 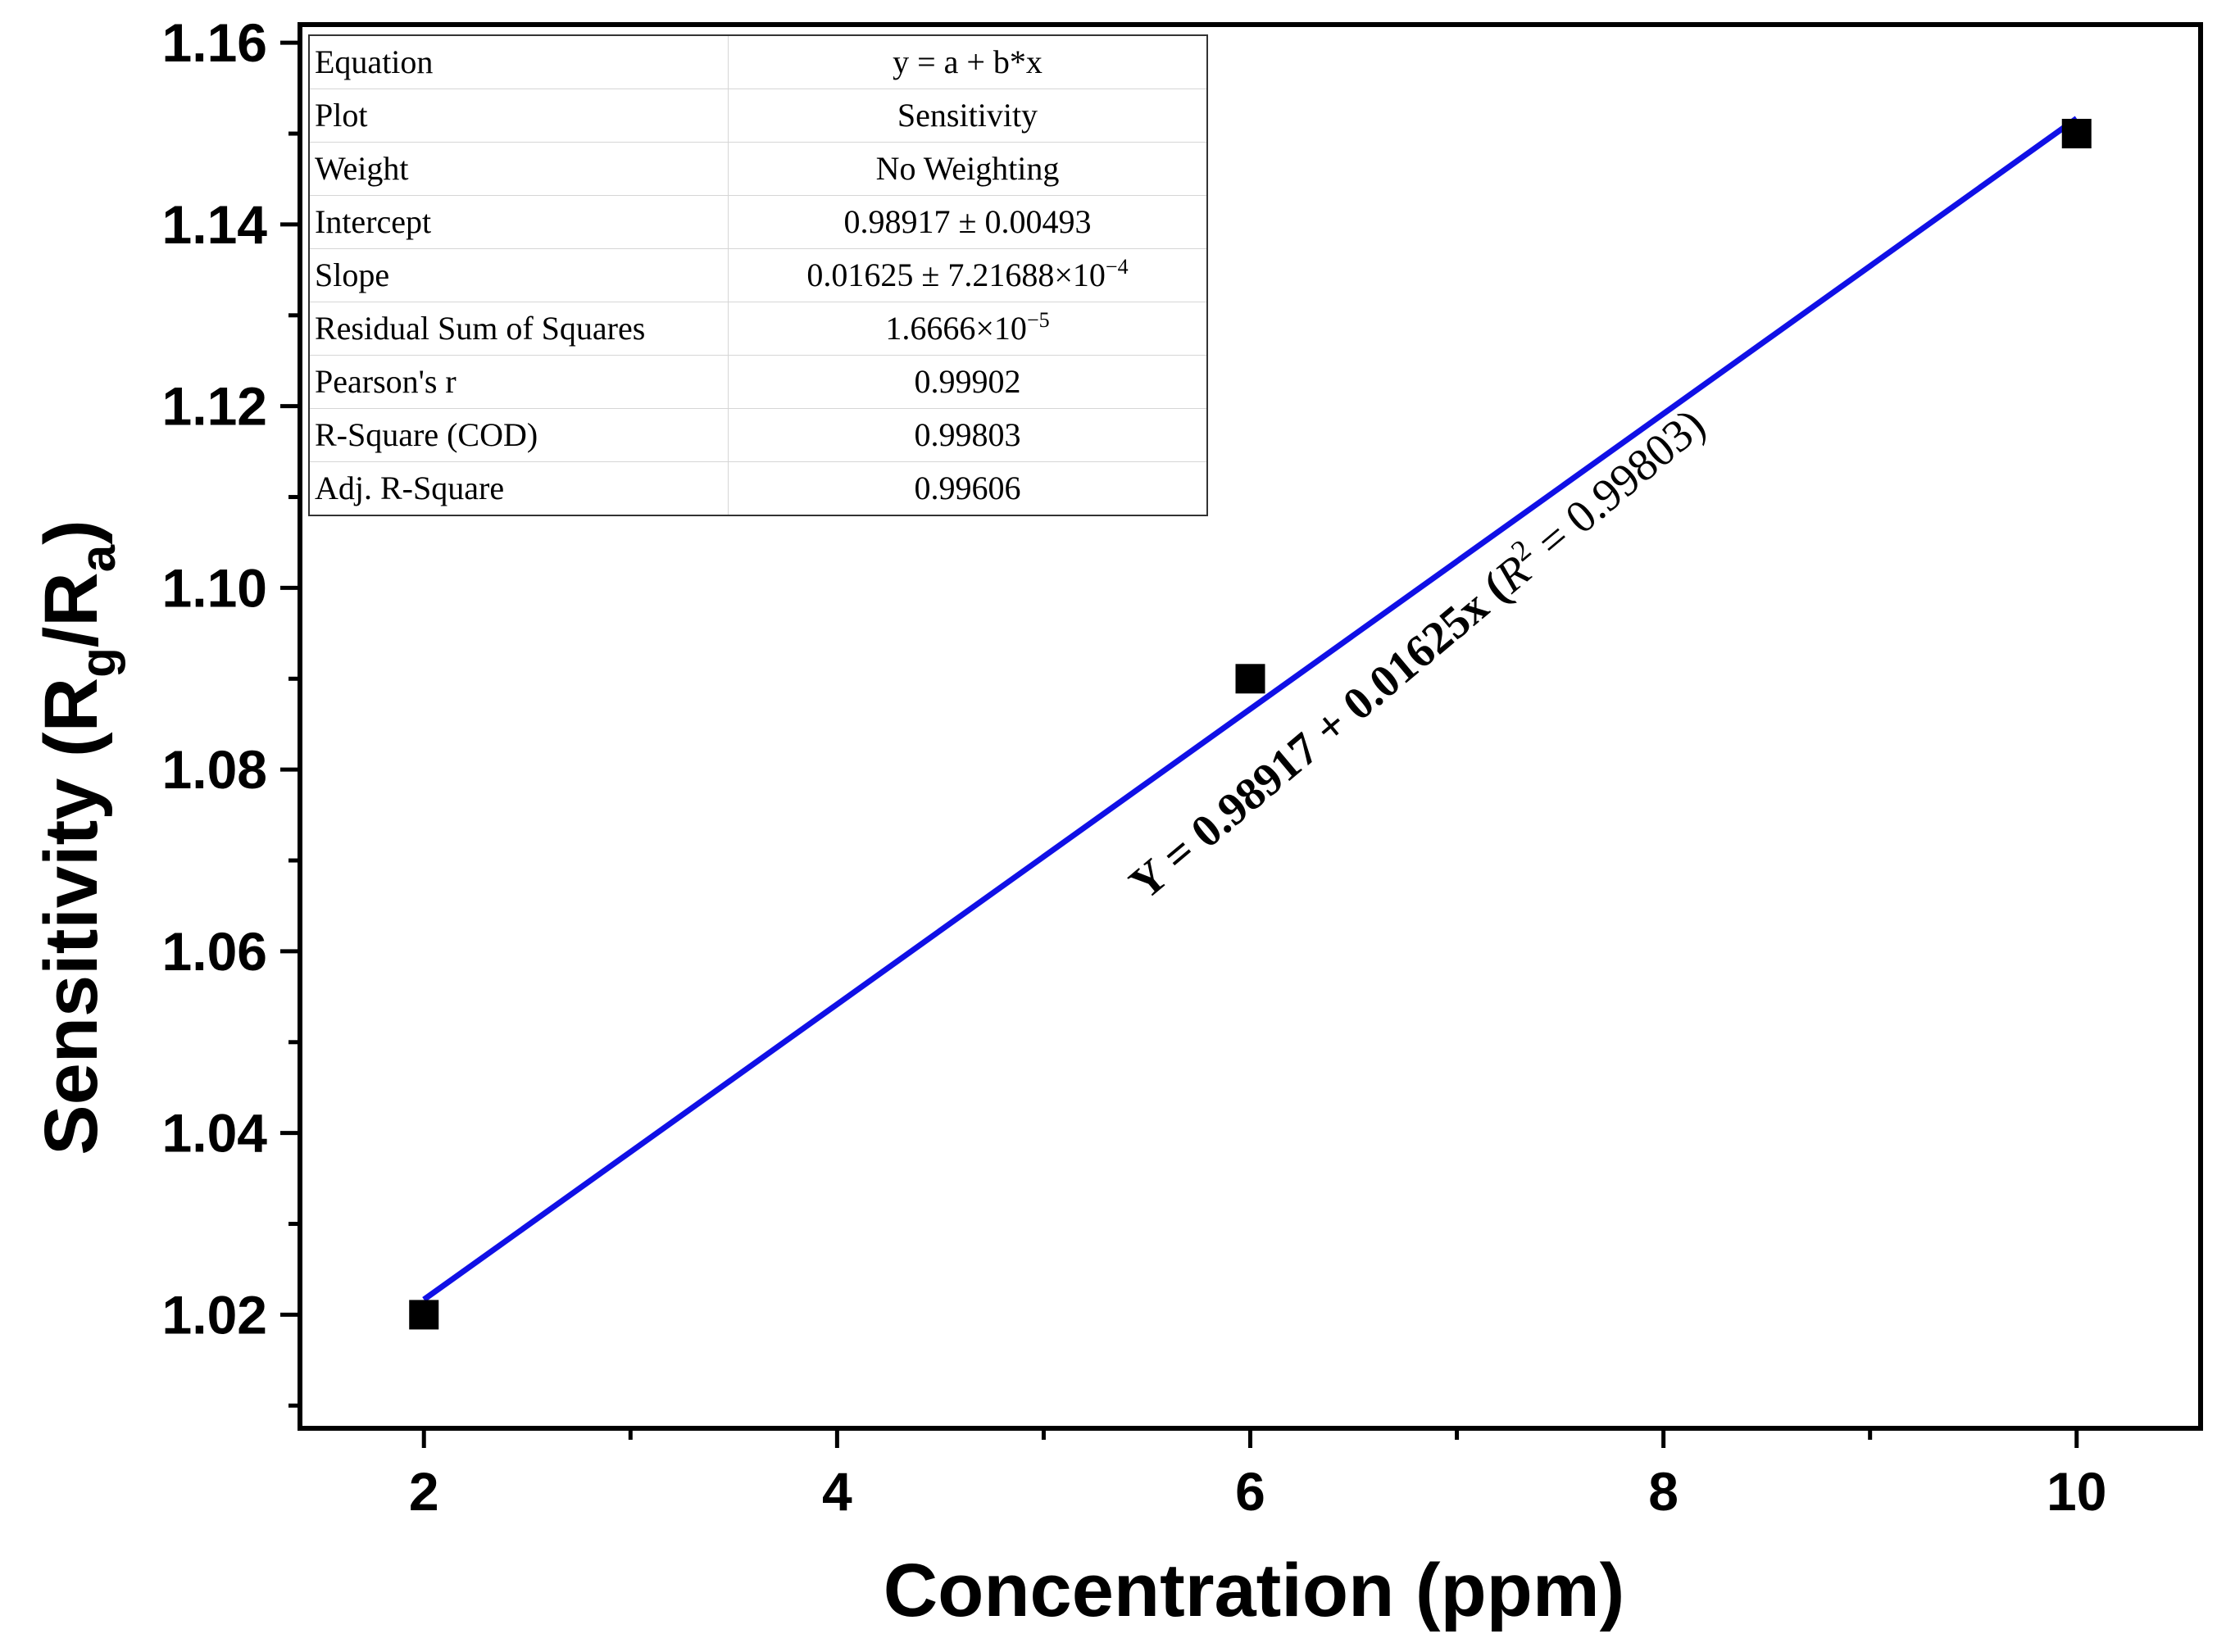 What do you see at coordinates (214, 406) in the screenshot?
I see `y-tick-label: 1.12` at bounding box center [214, 406].